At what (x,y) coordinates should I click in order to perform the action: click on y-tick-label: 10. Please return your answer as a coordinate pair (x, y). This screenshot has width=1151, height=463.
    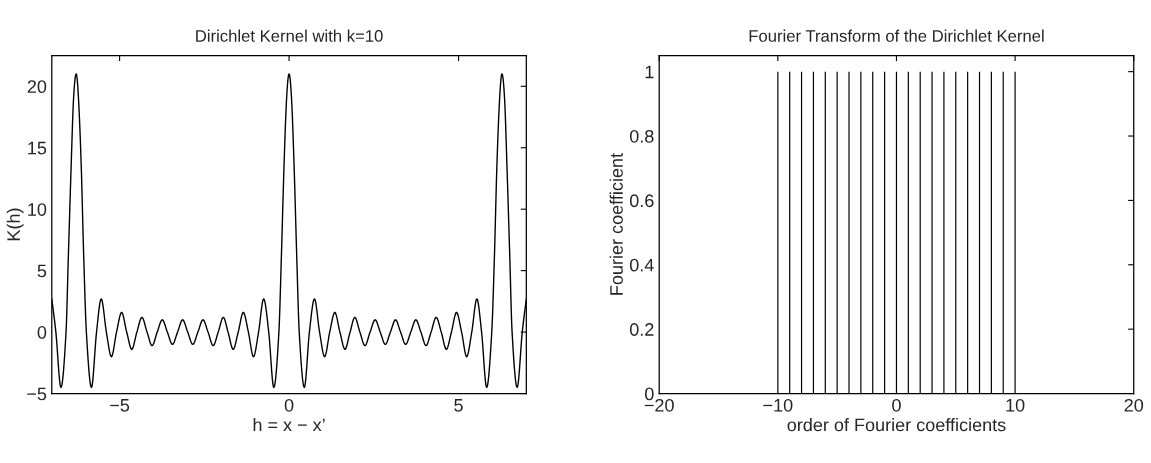
    Looking at the image, I should click on (37, 209).